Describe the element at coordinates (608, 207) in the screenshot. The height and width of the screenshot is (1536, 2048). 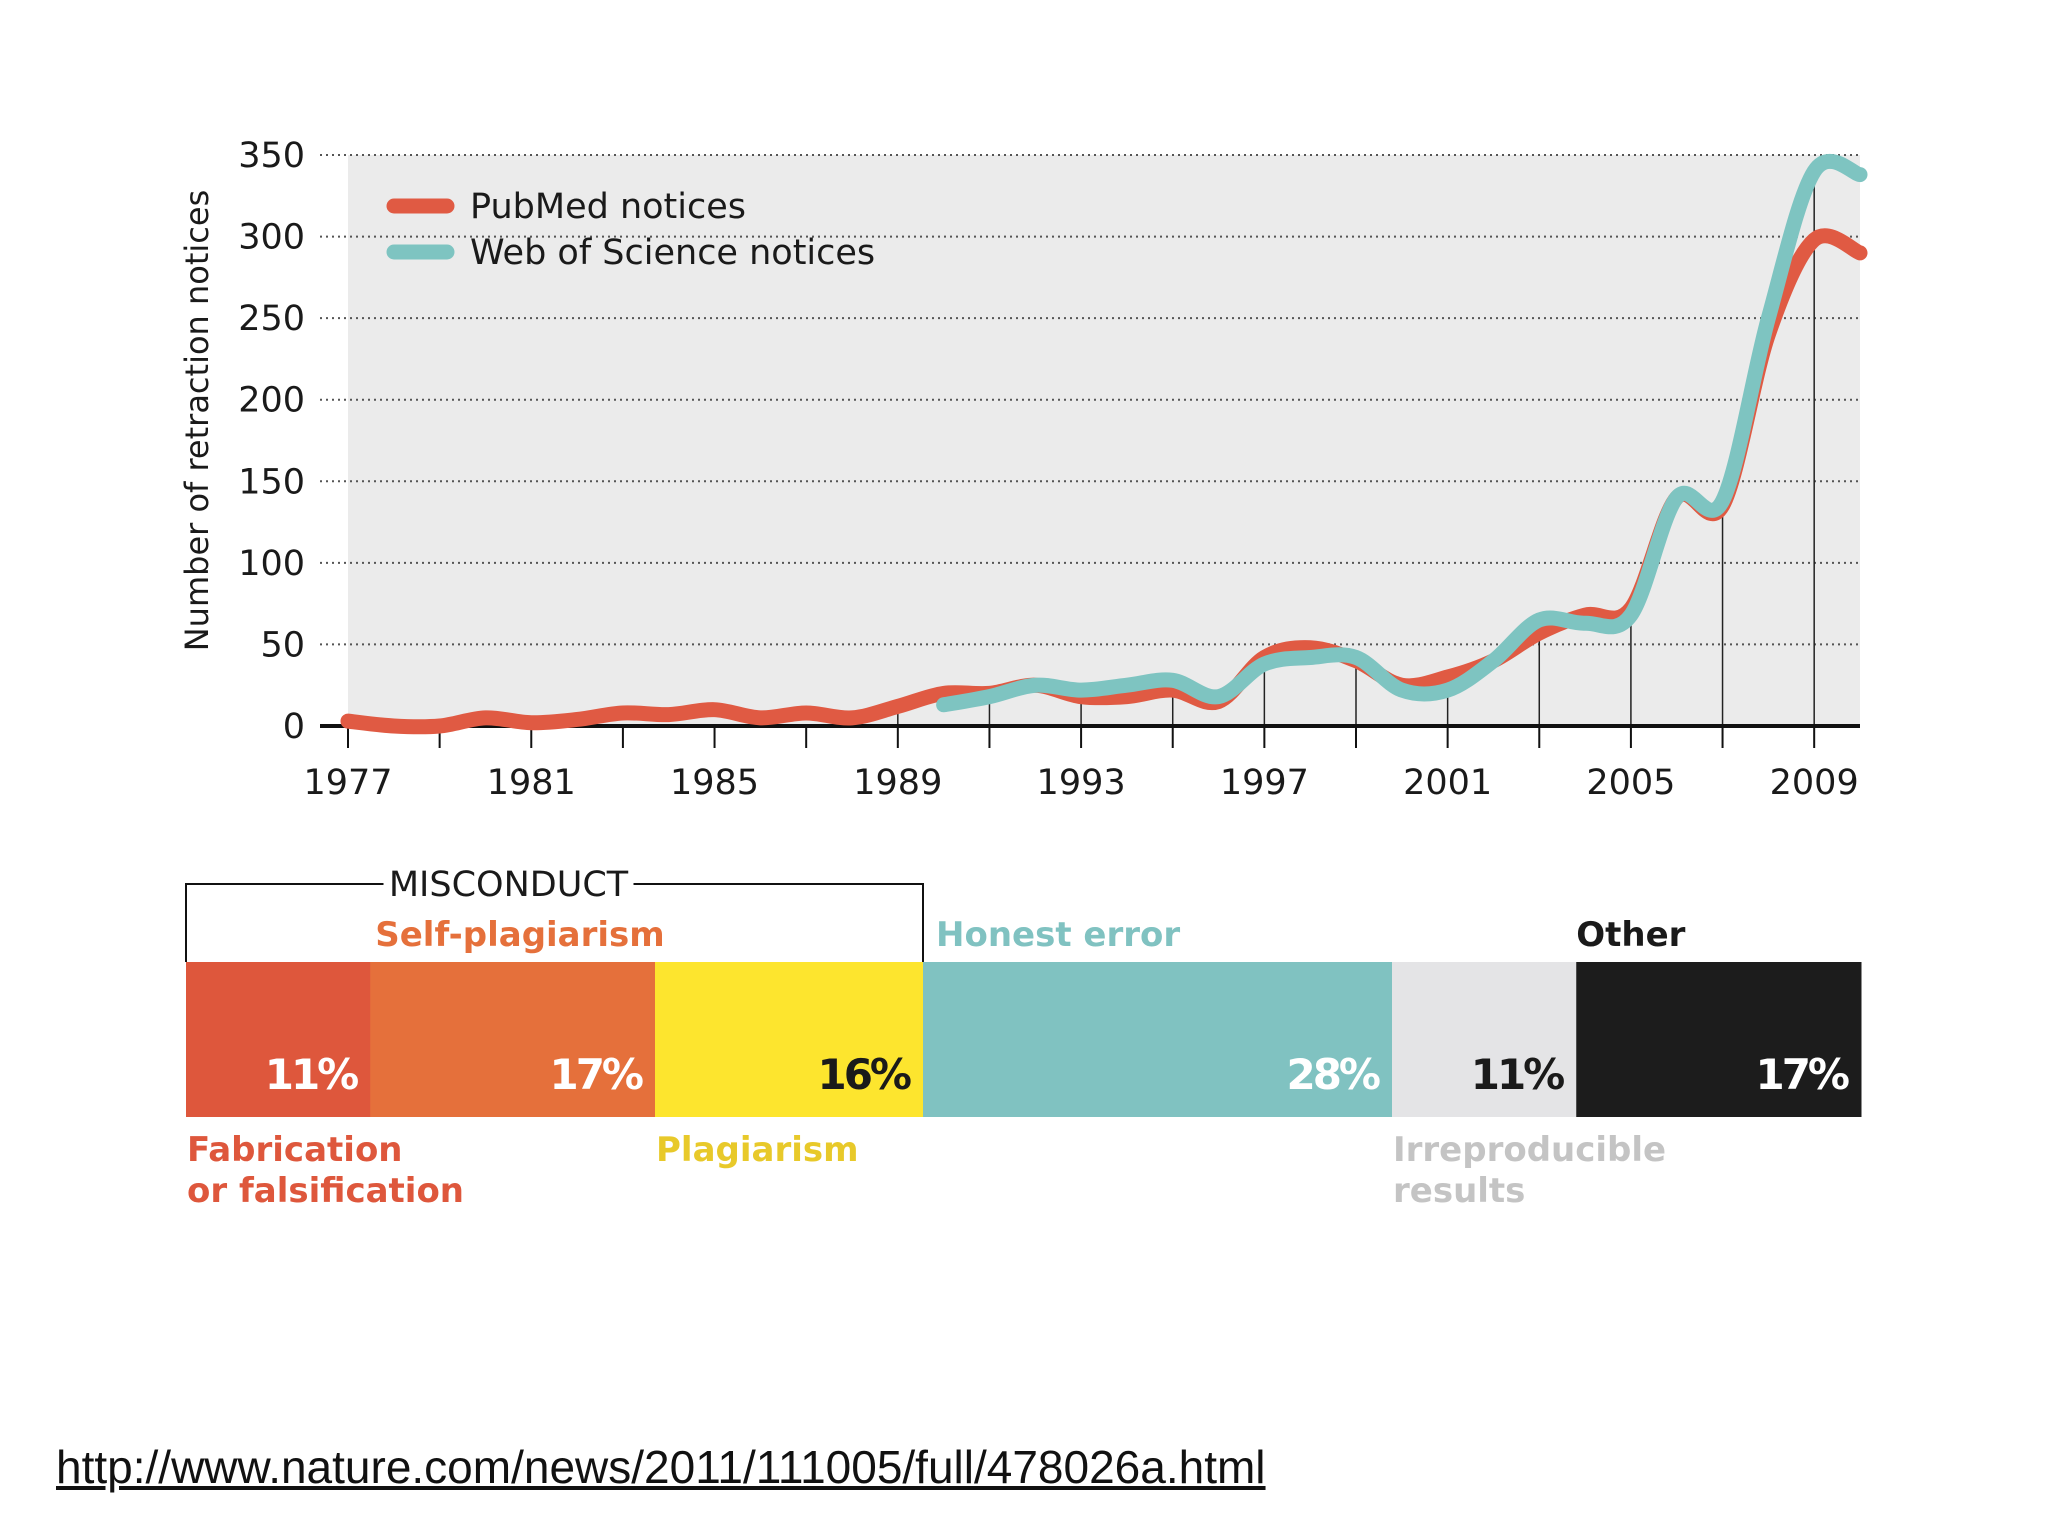
I see `legend-label-pubmed: PubMed notices` at that location.